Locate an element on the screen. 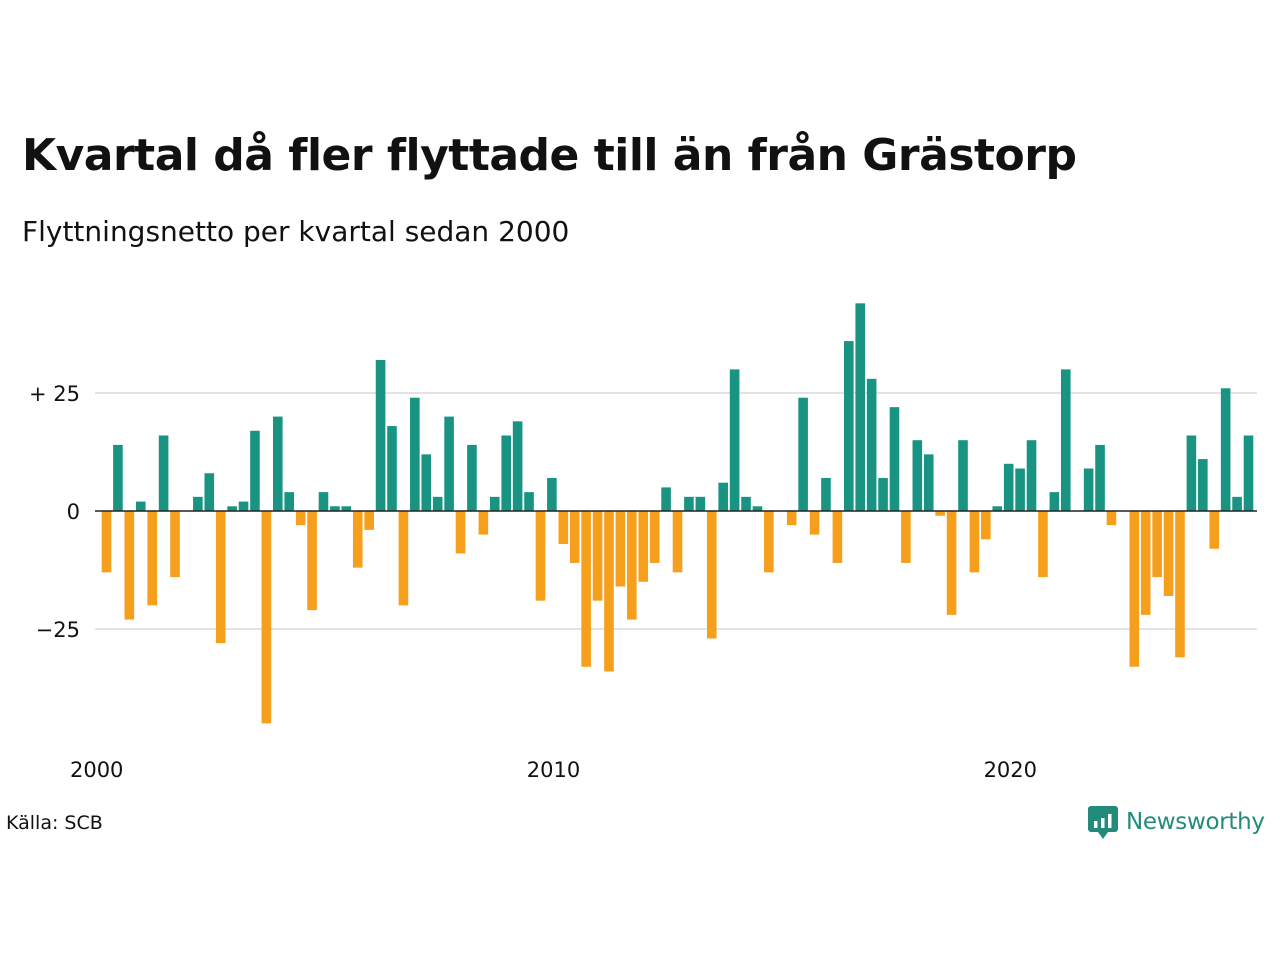 This screenshot has height=960, width=1280. chart-subtitle: Flyttningsnetto per kvartal sedan 2000 is located at coordinates (296, 231).